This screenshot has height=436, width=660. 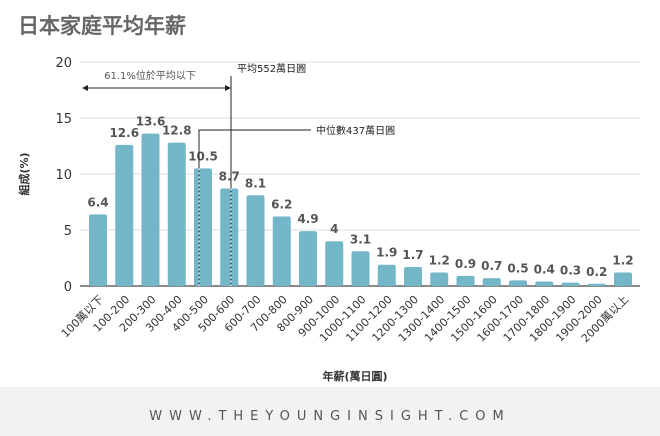 What do you see at coordinates (386, 253) in the screenshot?
I see `data-label: 1.9` at bounding box center [386, 253].